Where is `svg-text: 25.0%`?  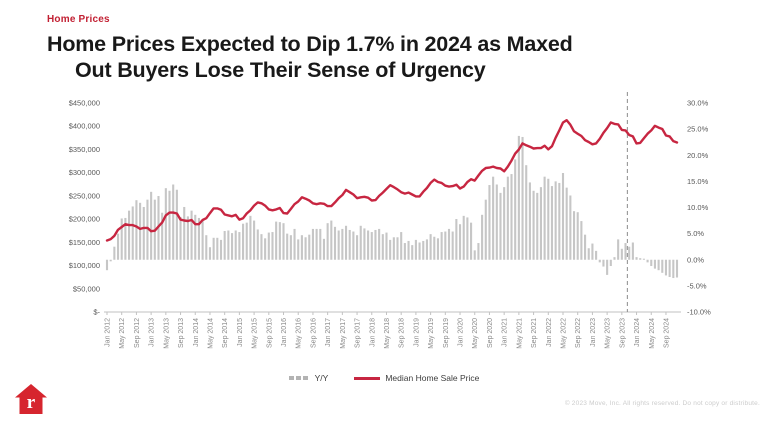 svg-text: 25.0% is located at coordinates (698, 129).